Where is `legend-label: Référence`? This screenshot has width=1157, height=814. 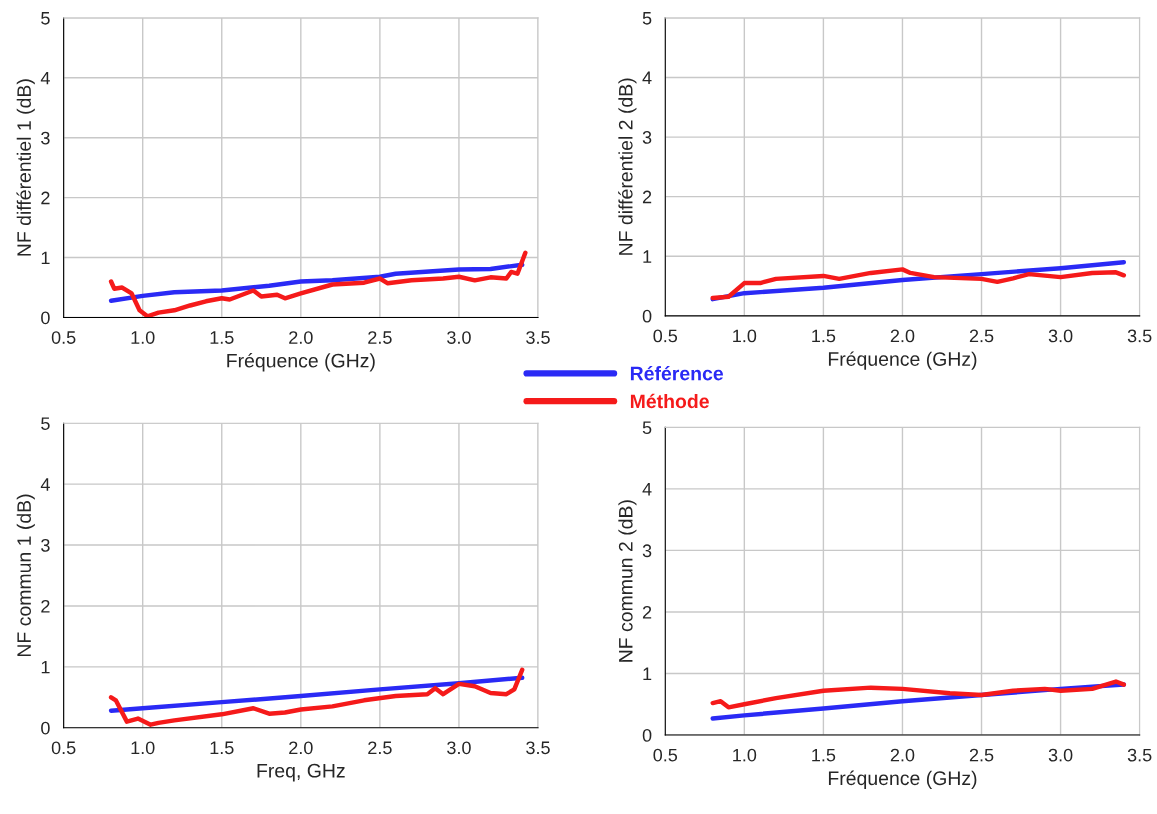 legend-label: Référence is located at coordinates (676, 373).